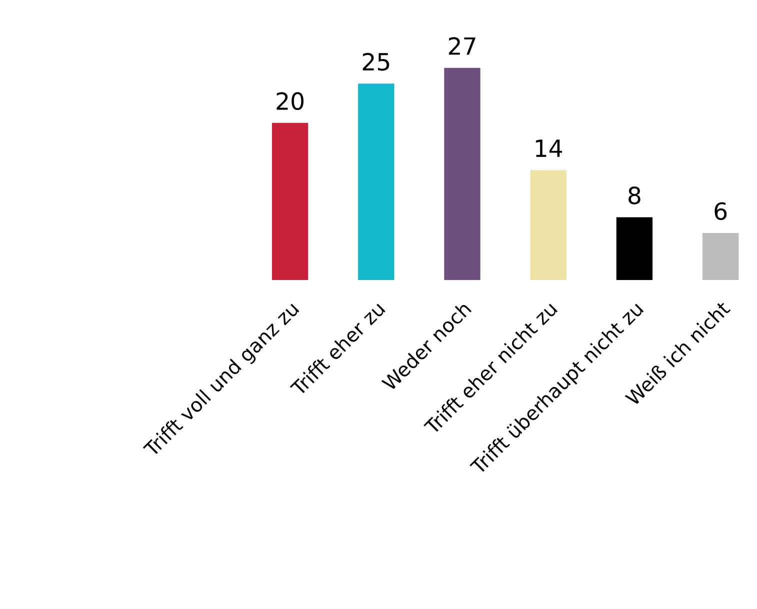 This screenshot has height=609, width=757. Describe the element at coordinates (634, 195) in the screenshot. I see `data-label: 8` at that location.